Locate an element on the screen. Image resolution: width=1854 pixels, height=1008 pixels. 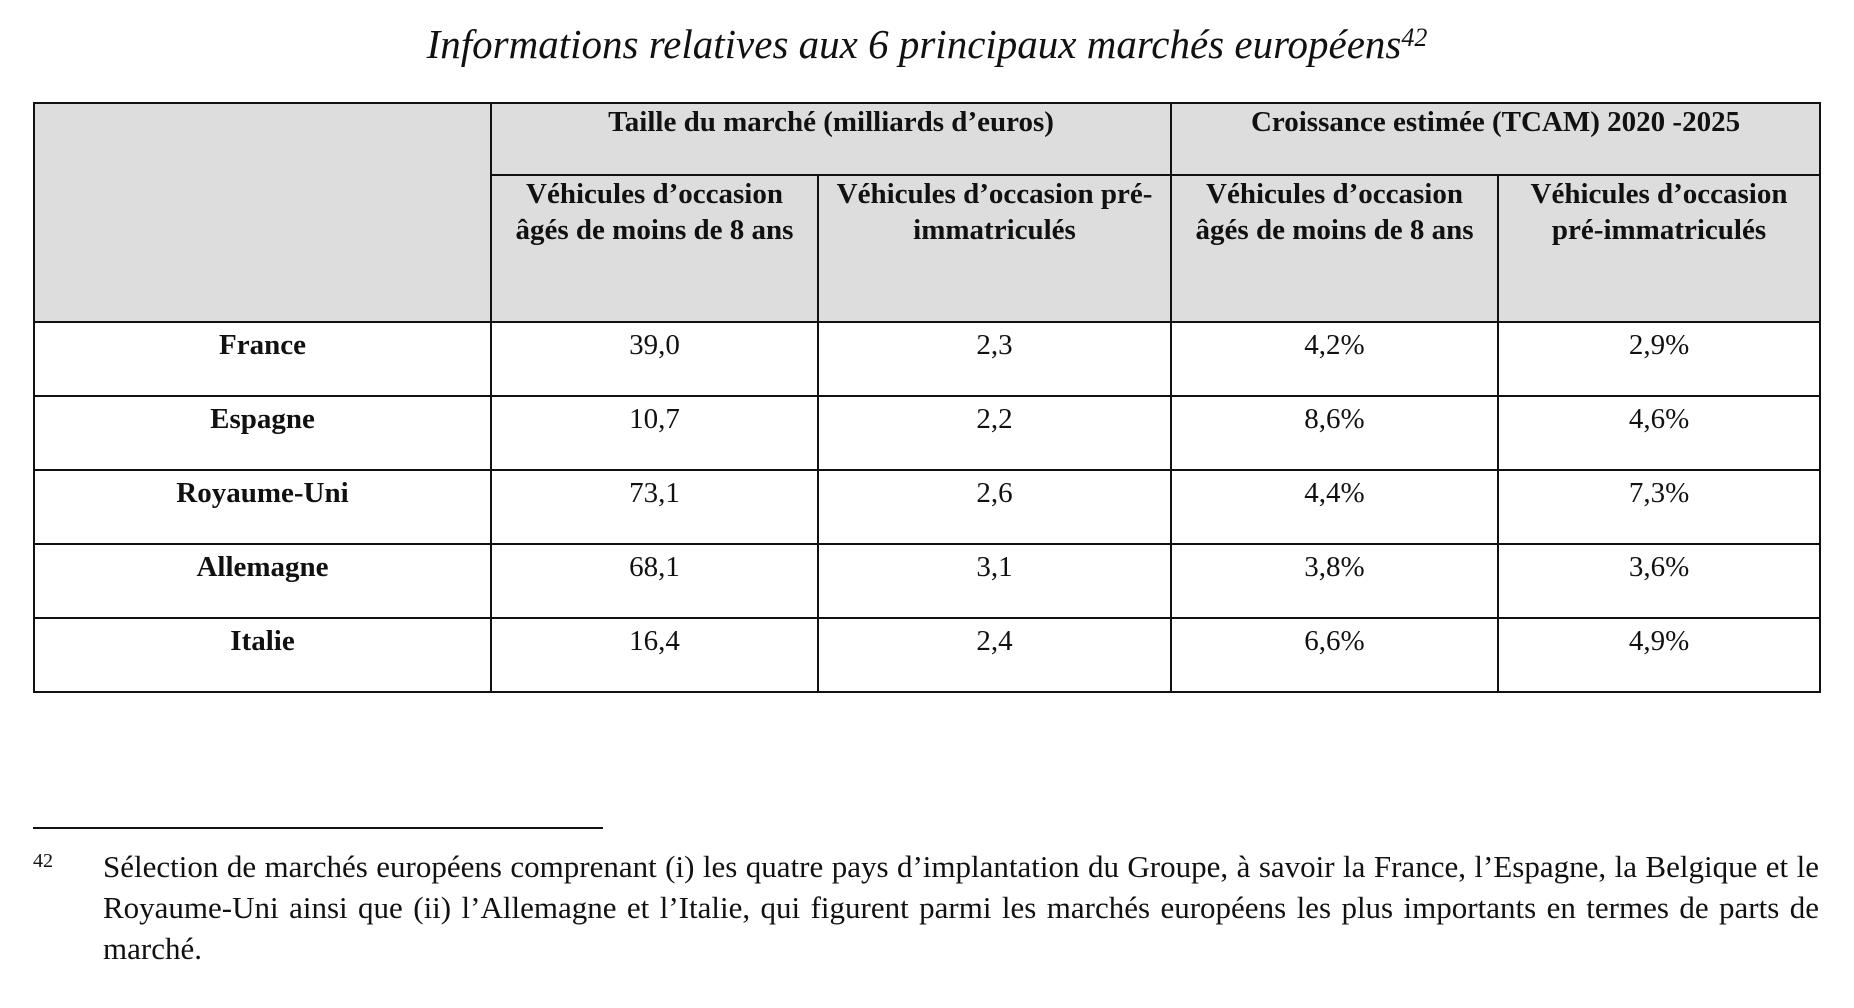
table-row: France 39,0 2,3 4,2% 2,9% is located at coordinates (927, 359).